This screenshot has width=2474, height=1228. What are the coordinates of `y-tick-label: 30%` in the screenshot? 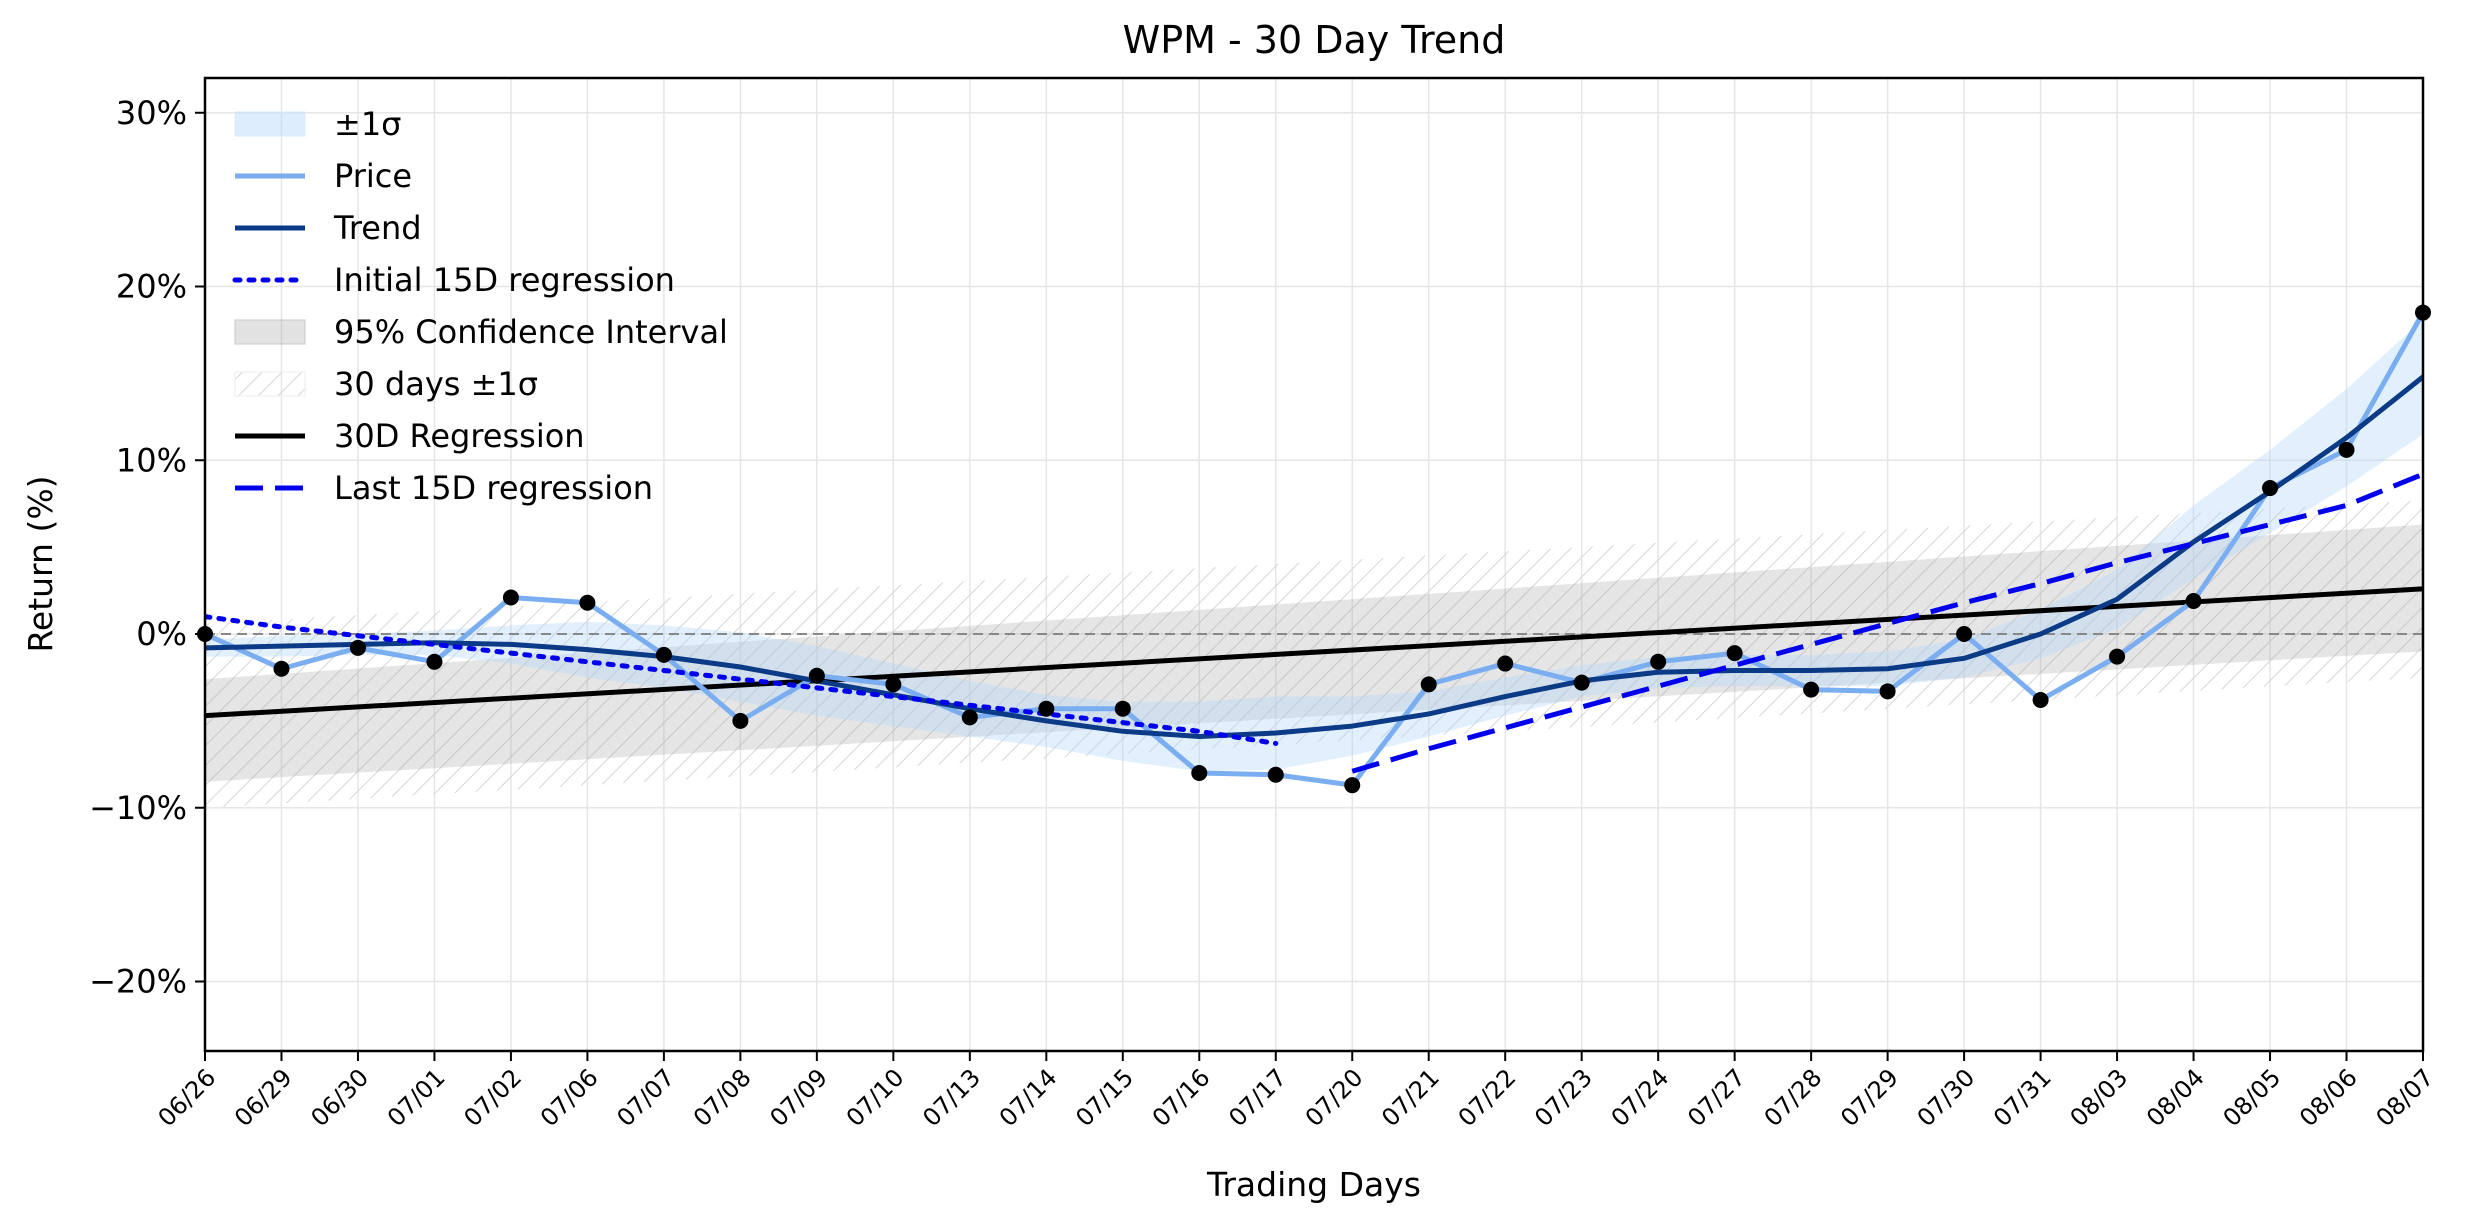 It's located at (151, 113).